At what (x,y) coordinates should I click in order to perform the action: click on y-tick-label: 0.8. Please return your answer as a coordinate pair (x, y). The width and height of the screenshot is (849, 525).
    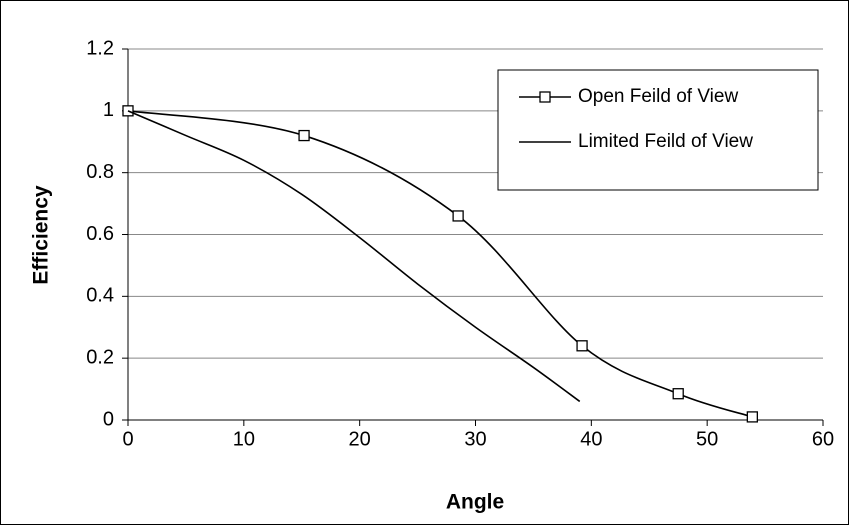
    Looking at the image, I should click on (100, 172).